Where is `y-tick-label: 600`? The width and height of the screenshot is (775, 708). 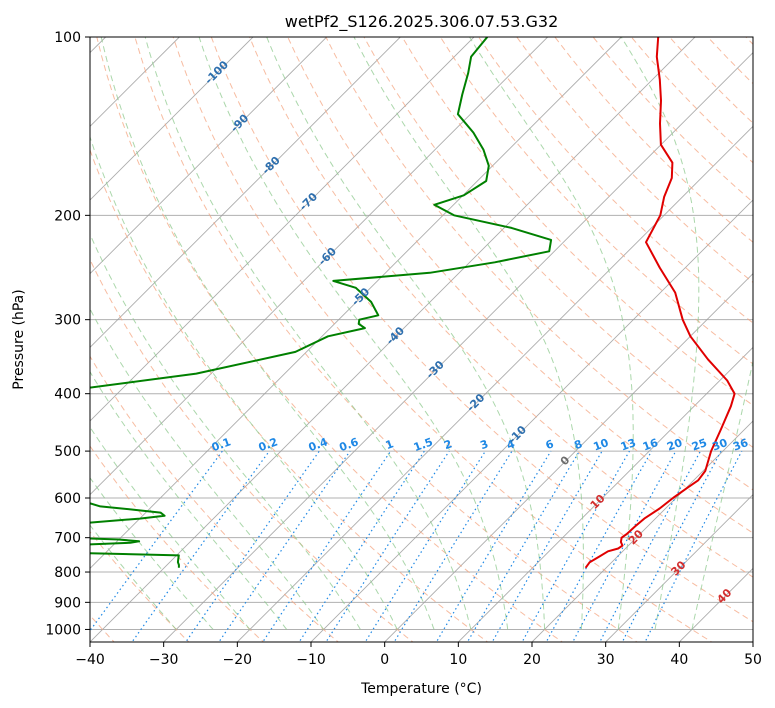 y-tick-label: 600 is located at coordinates (67, 499).